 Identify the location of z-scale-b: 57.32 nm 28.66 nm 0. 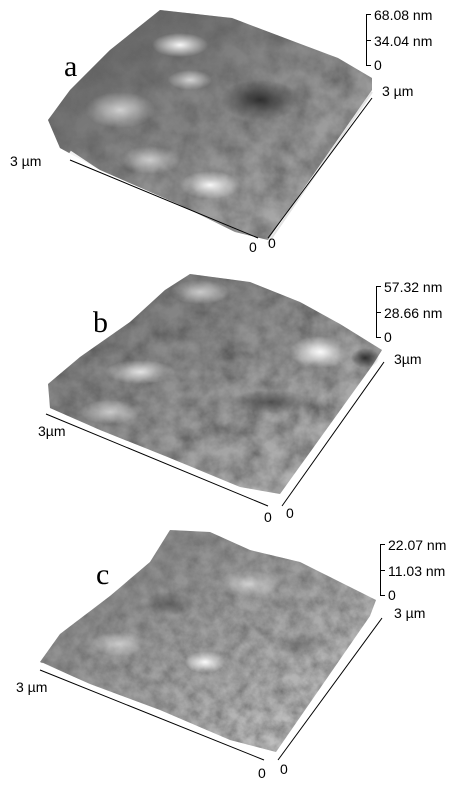
(420, 311).